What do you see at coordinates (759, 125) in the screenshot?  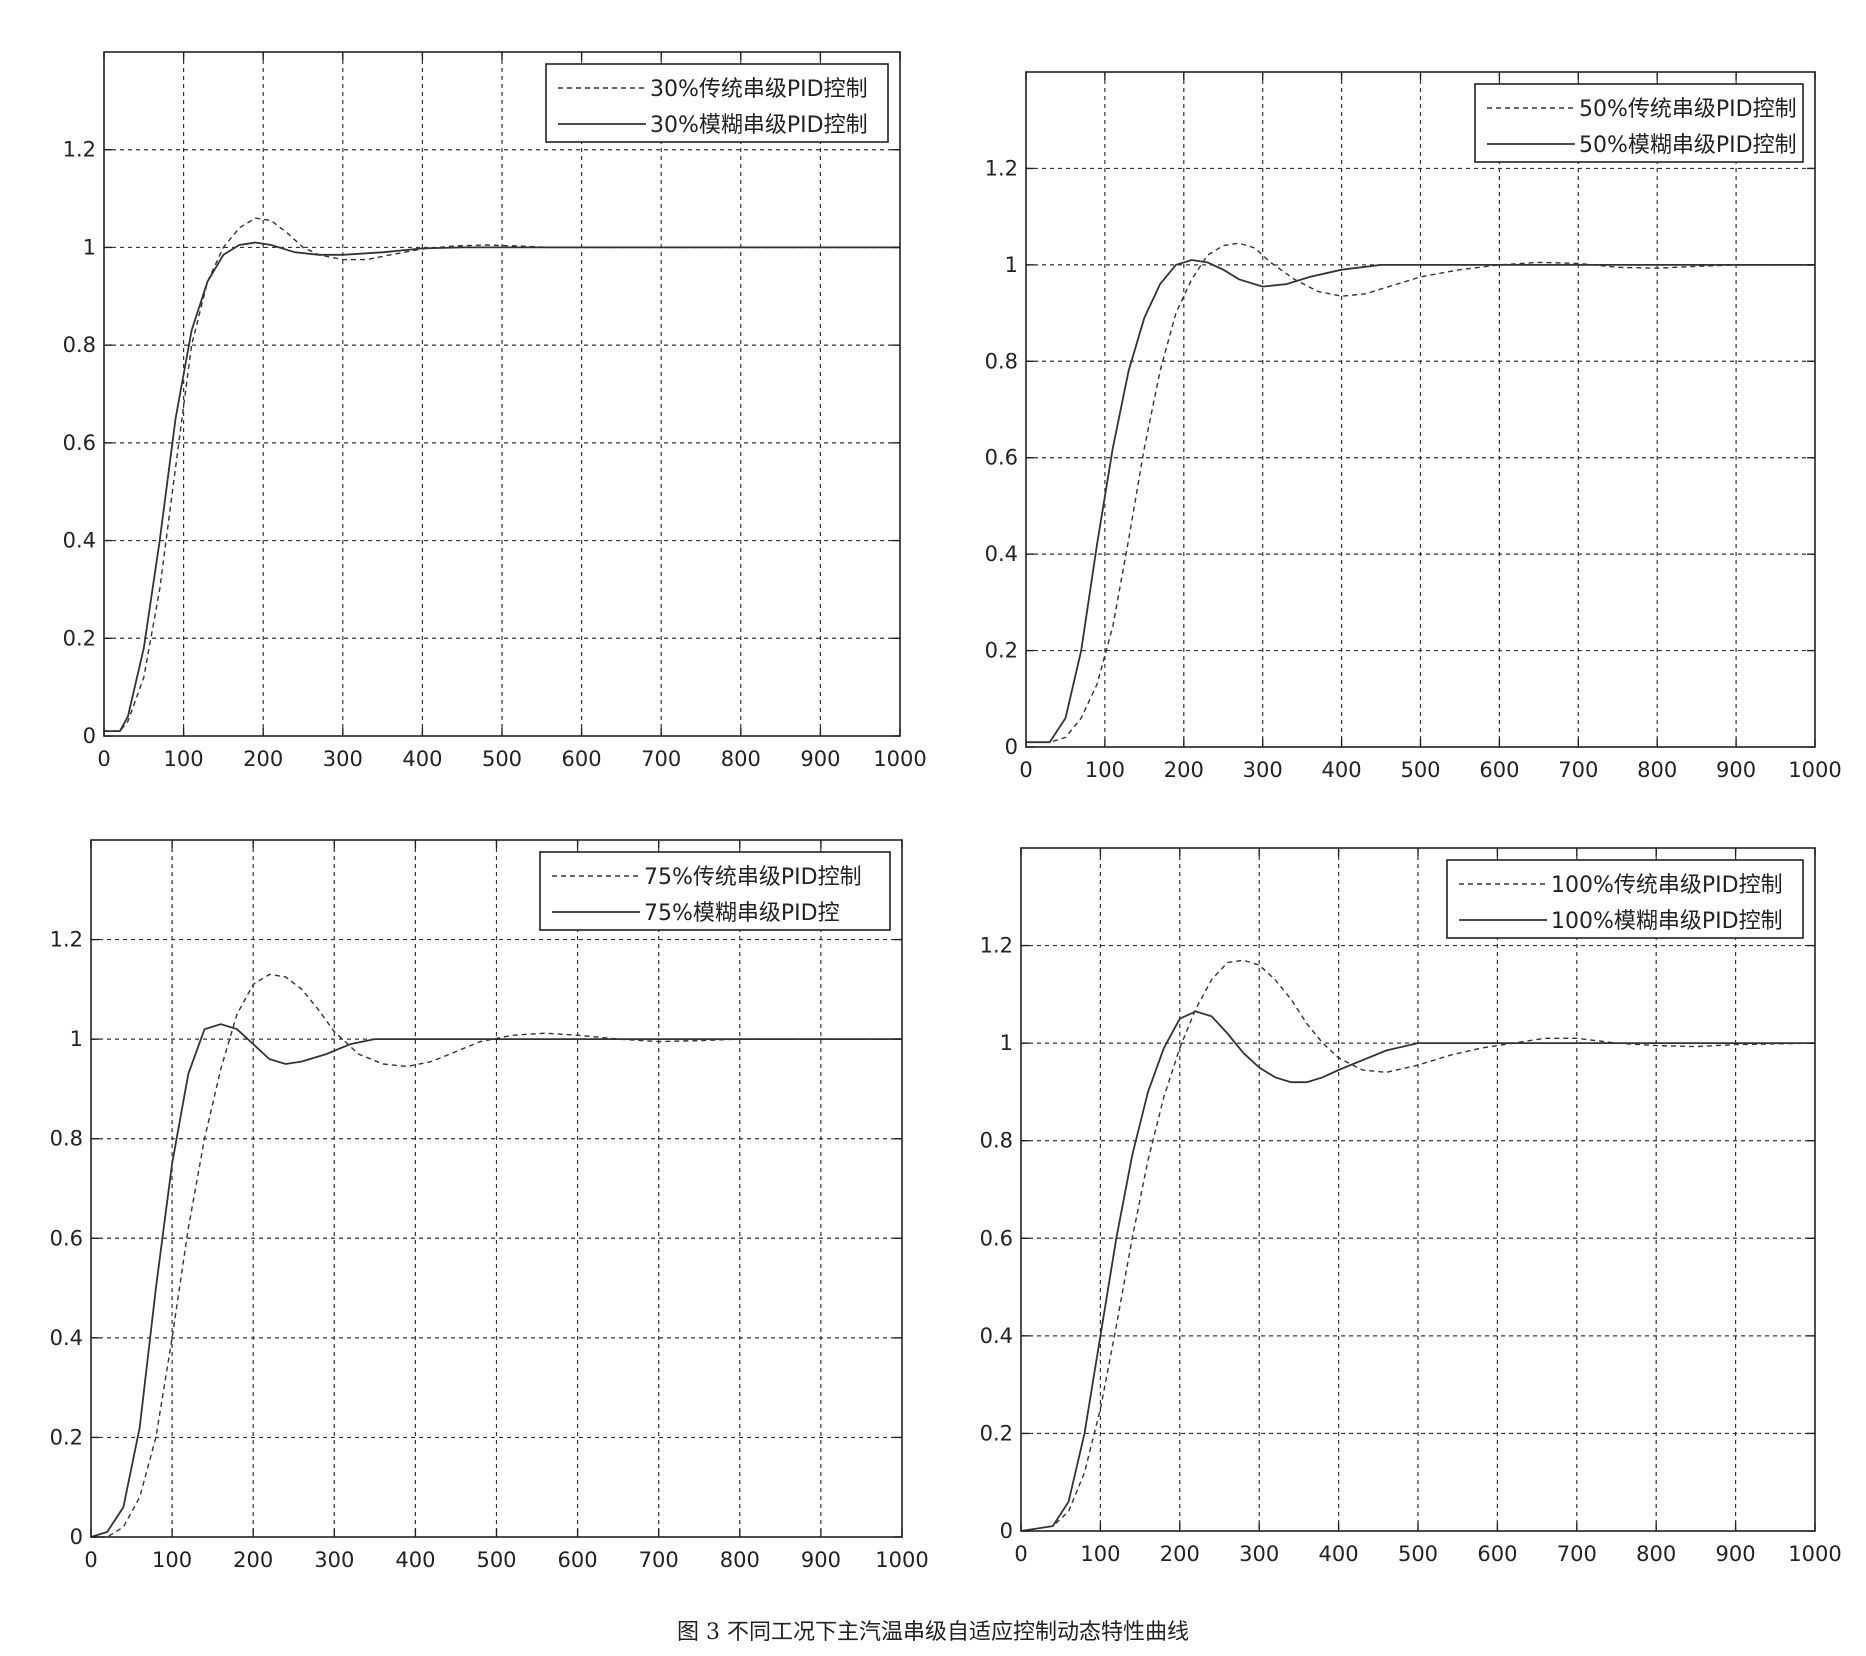 I see `legend-label-2: 30%模糊串级PID控制` at bounding box center [759, 125].